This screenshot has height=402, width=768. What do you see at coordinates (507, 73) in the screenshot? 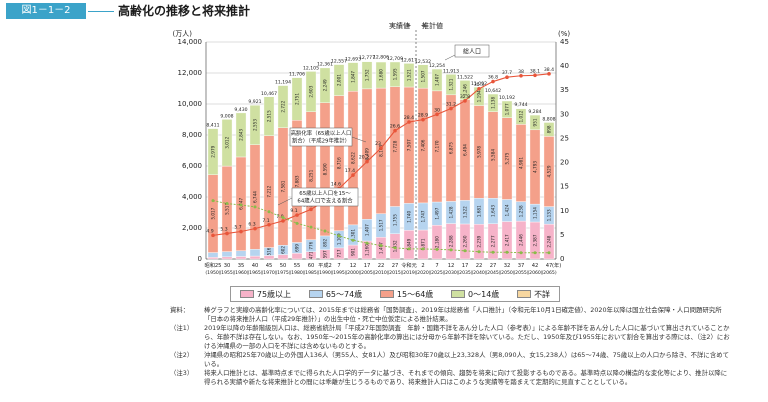
I see `aging-rate-label: 37.7` at bounding box center [507, 73].